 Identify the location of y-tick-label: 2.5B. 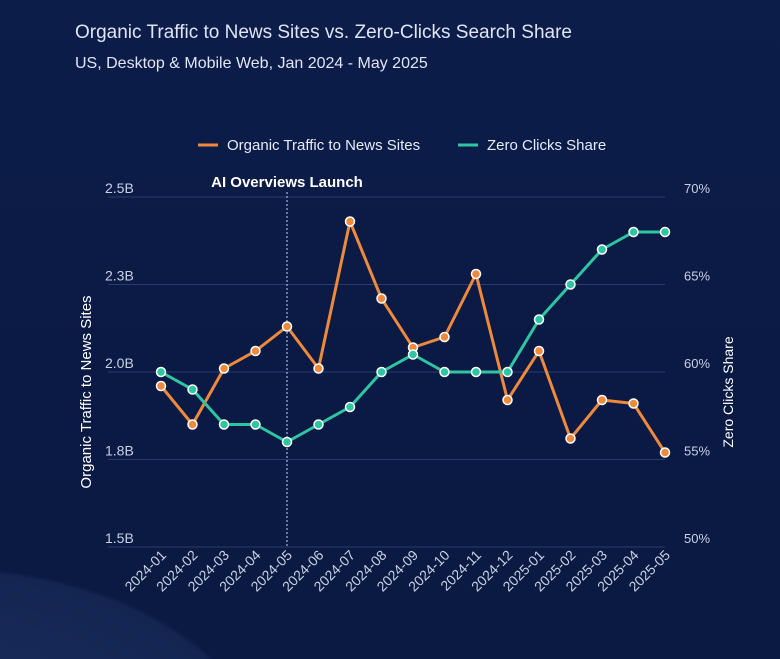
(119, 188).